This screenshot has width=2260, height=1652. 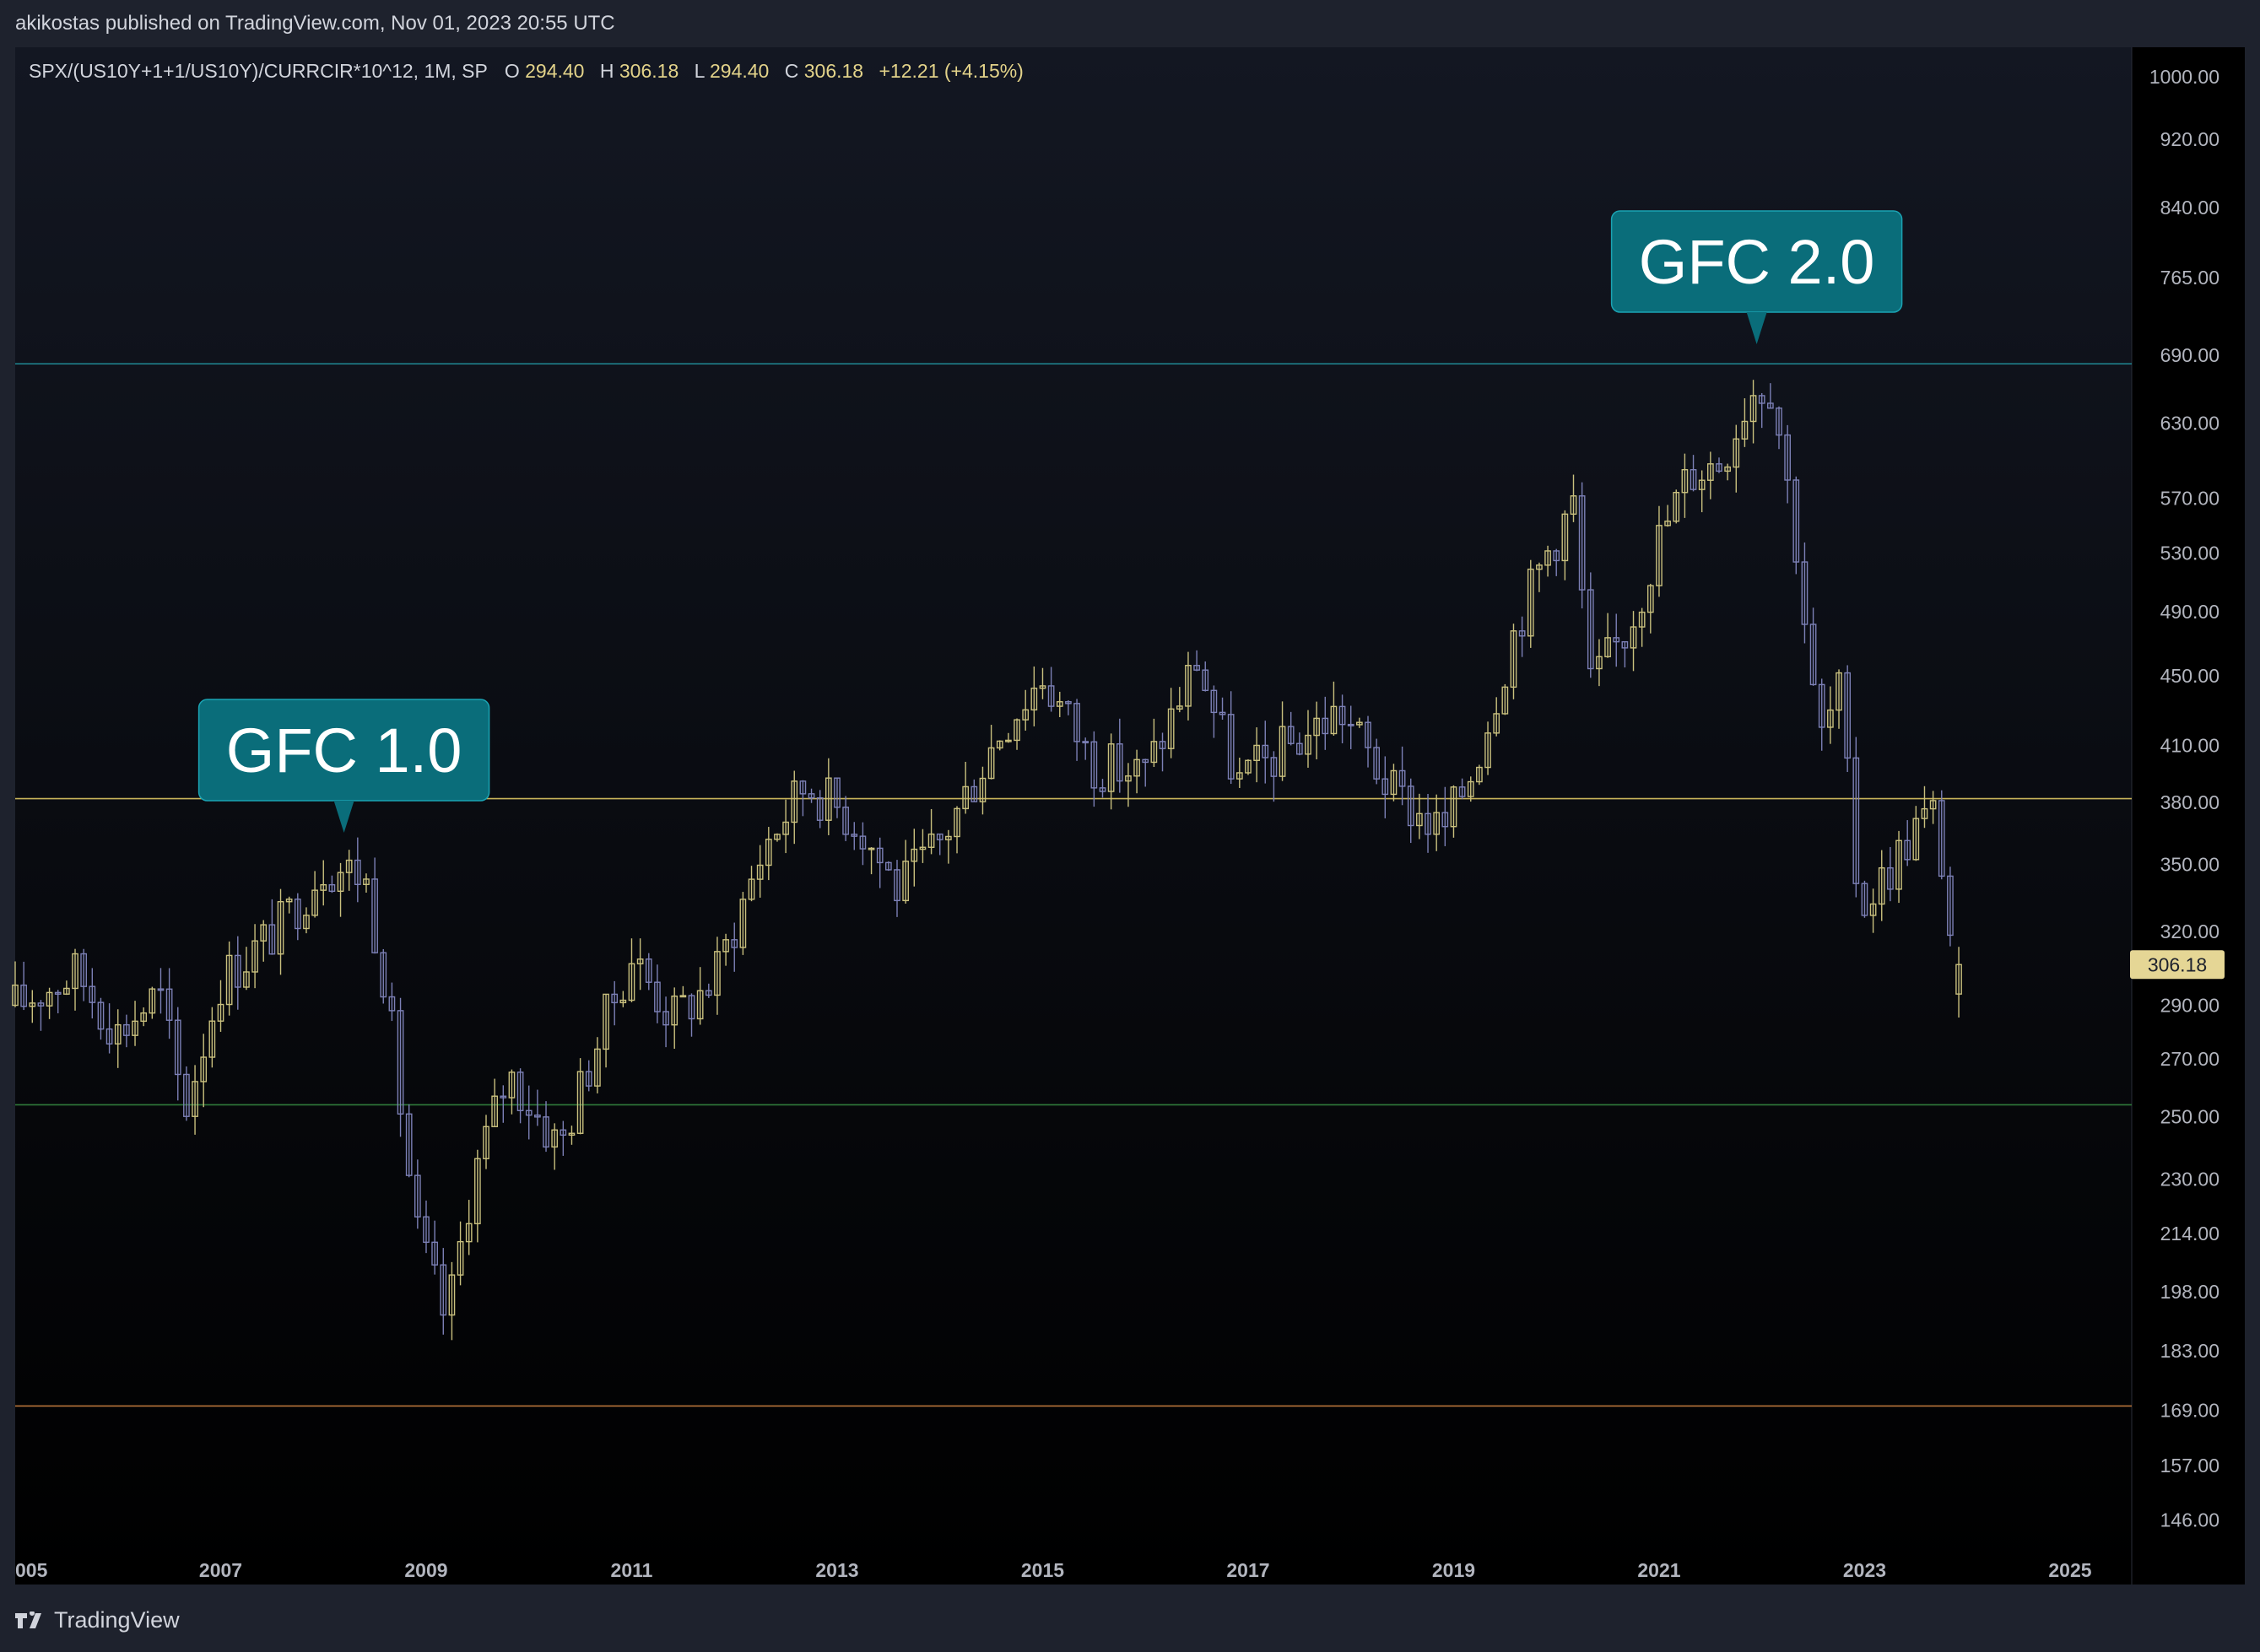 I want to click on legend-close-value: 306.18, so click(x=834, y=71).